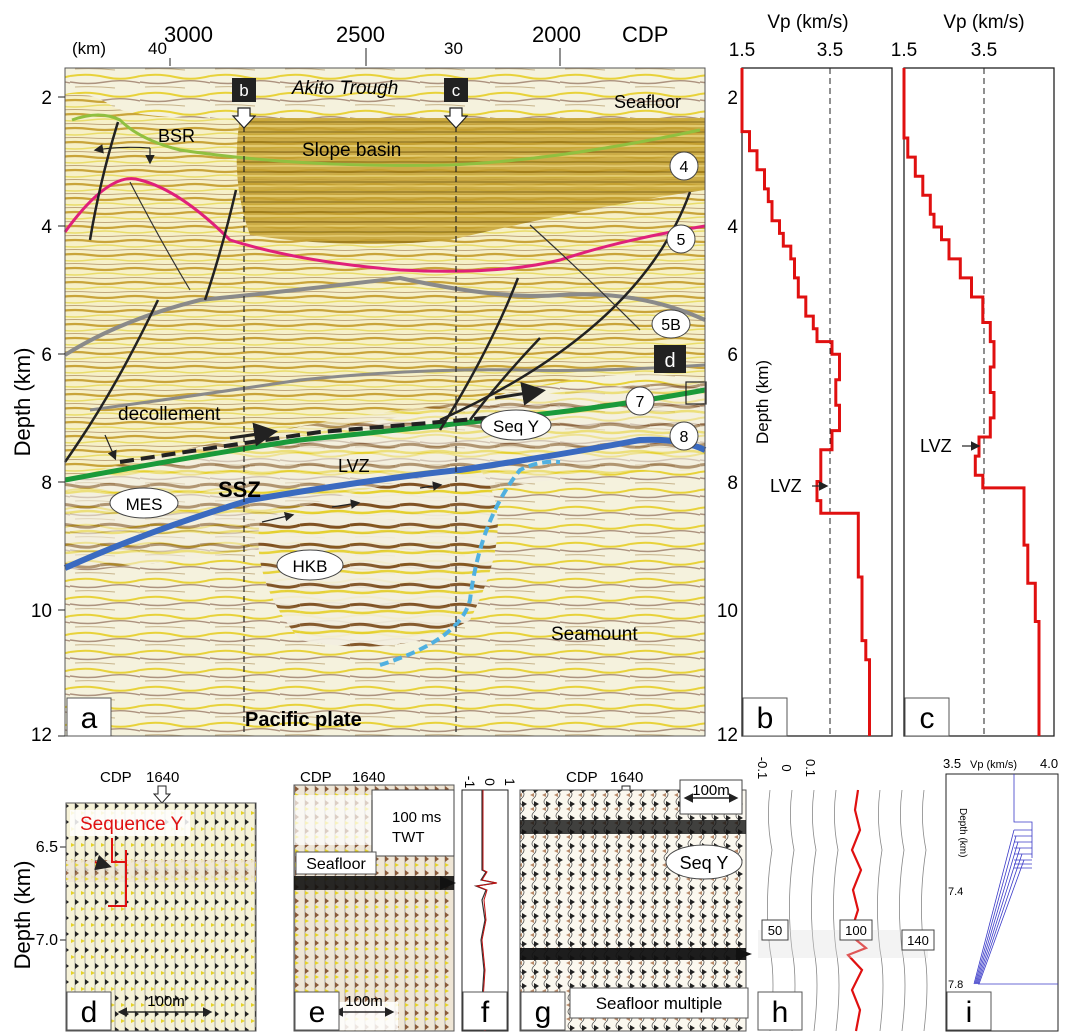  I want to click on panel-e-twt-2: TWT, so click(408, 837).